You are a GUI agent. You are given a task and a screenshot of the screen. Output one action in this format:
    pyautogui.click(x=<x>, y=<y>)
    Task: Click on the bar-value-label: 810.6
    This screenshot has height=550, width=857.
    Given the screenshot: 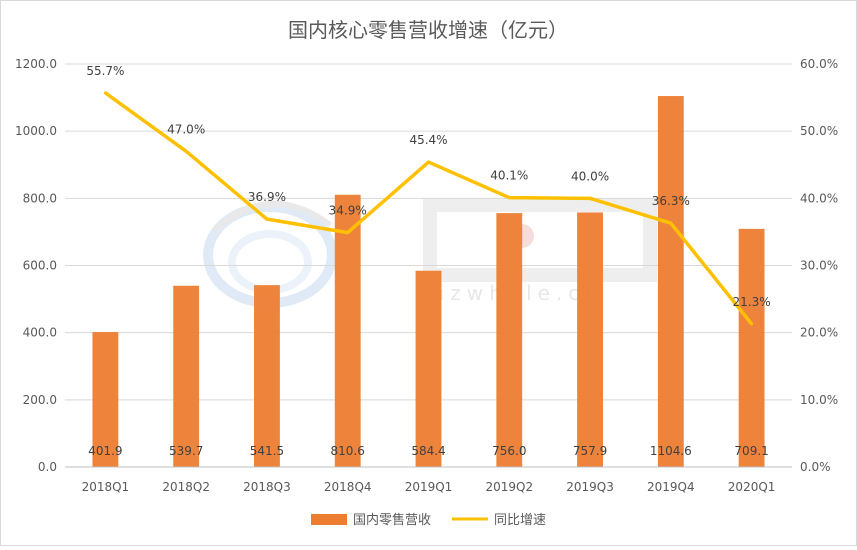 What is the action you would take?
    pyautogui.click(x=348, y=451)
    